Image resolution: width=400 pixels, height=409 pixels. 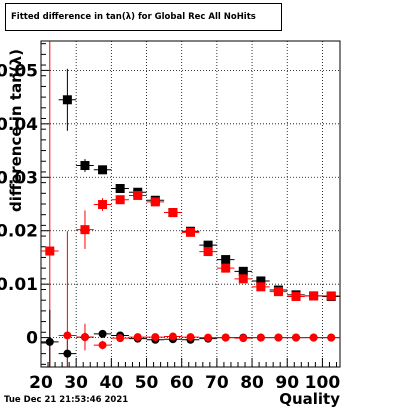 I want to click on y-tick-label: 0, so click(x=32, y=339).